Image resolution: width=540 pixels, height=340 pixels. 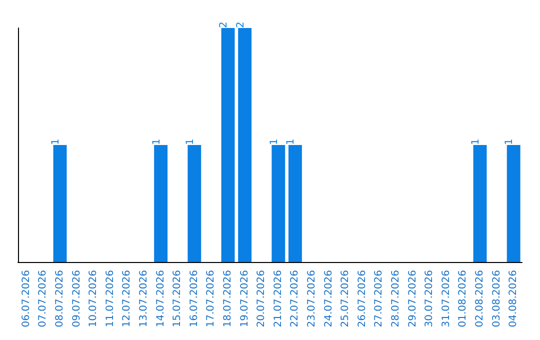 I want to click on x-tick-label: 09.07.2026, so click(x=76, y=299).